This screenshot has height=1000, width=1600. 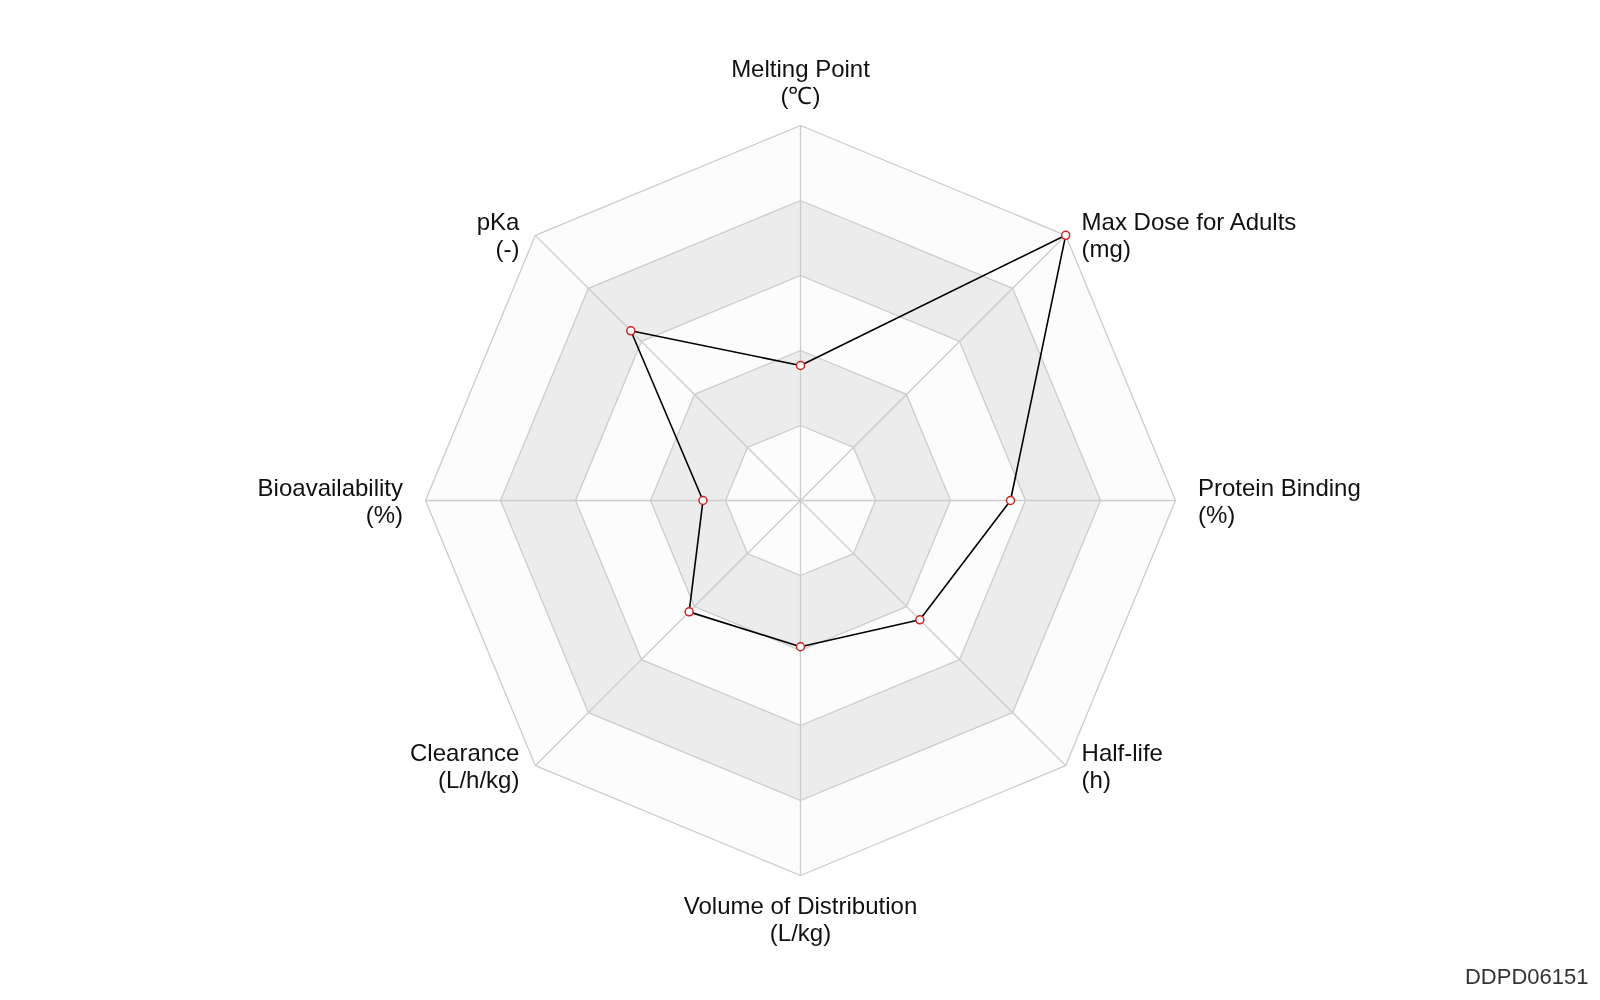 I want to click on spoke-label: Bioavailability (%), so click(x=330, y=500).